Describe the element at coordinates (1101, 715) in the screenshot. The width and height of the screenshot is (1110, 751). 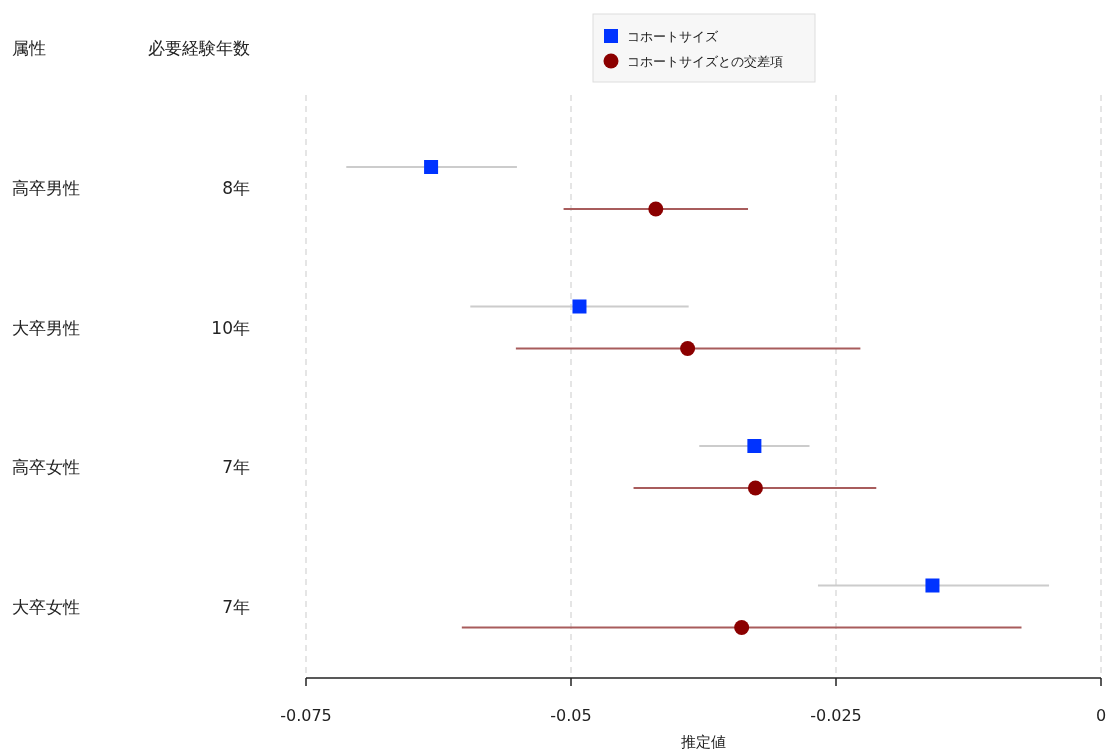
I see `x-tick-label: 0` at that location.